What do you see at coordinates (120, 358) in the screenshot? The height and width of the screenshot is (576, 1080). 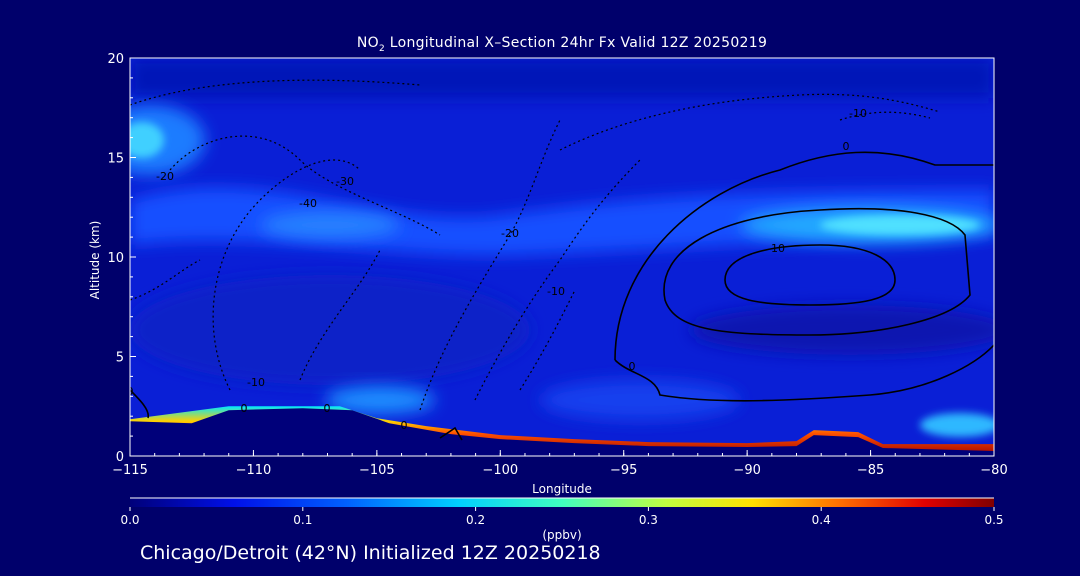 I see `y-tick-label: 5` at bounding box center [120, 358].